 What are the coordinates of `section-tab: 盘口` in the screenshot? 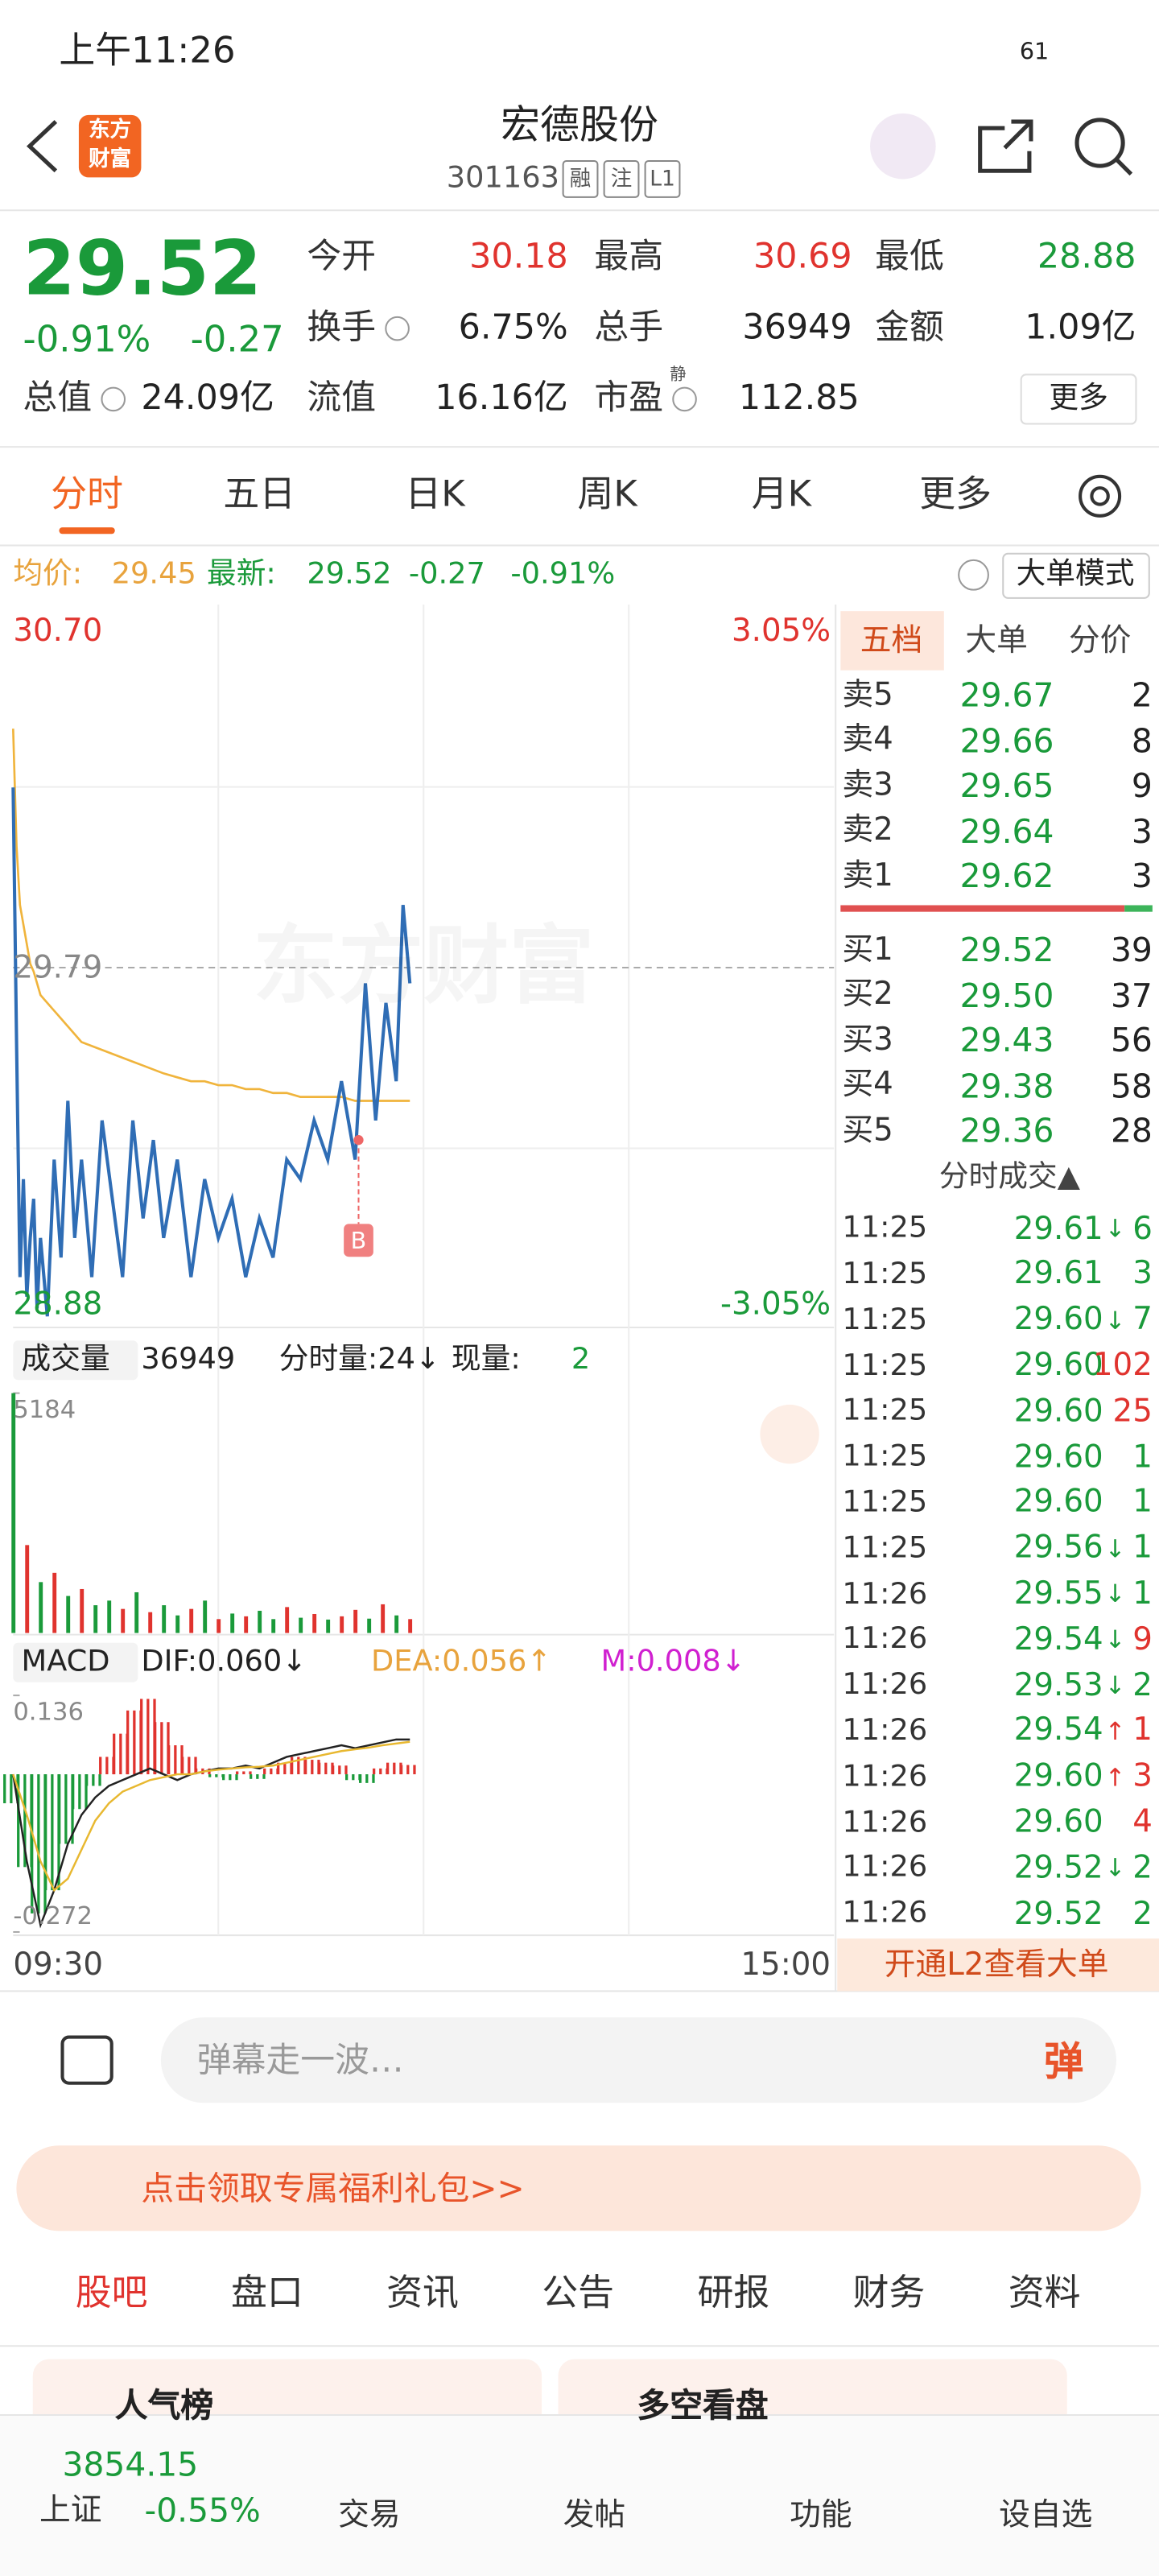 It's located at (266, 2294).